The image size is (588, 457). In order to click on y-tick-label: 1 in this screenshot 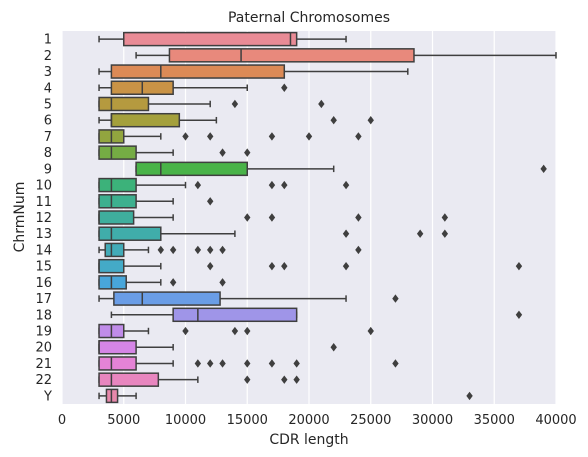, I will do `click(48, 40)`.